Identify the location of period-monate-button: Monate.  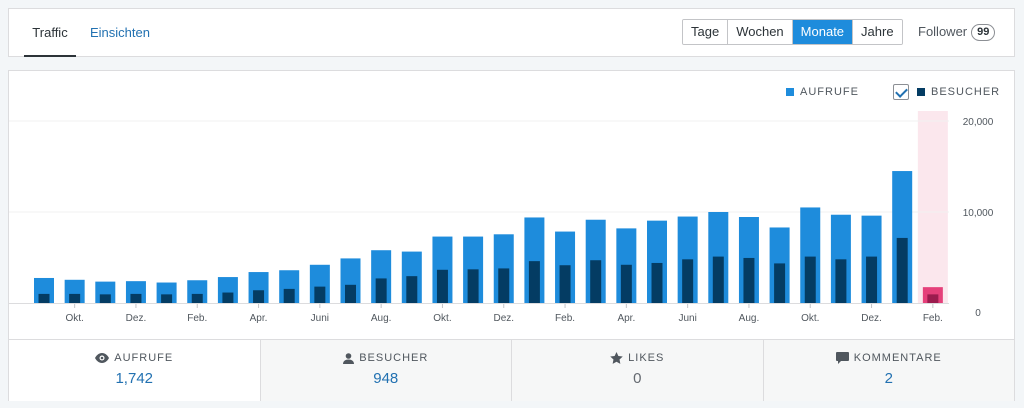
(823, 32).